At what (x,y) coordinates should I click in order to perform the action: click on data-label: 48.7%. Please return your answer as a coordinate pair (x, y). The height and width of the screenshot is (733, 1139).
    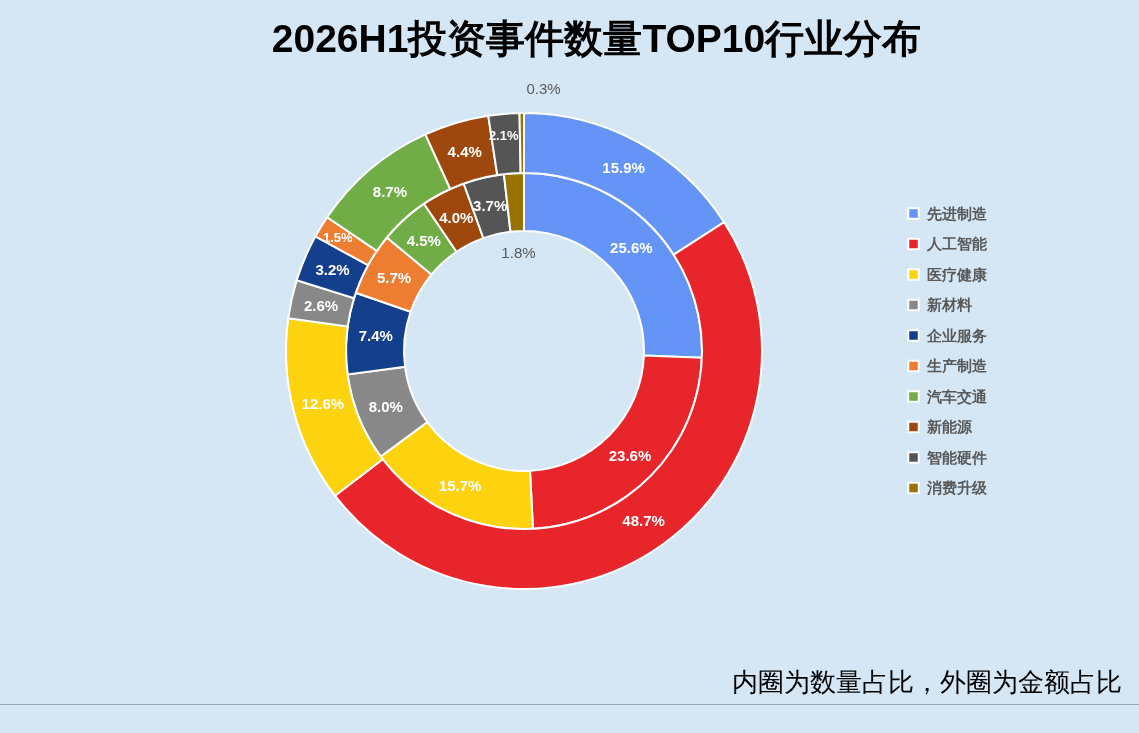
    Looking at the image, I should click on (643, 521).